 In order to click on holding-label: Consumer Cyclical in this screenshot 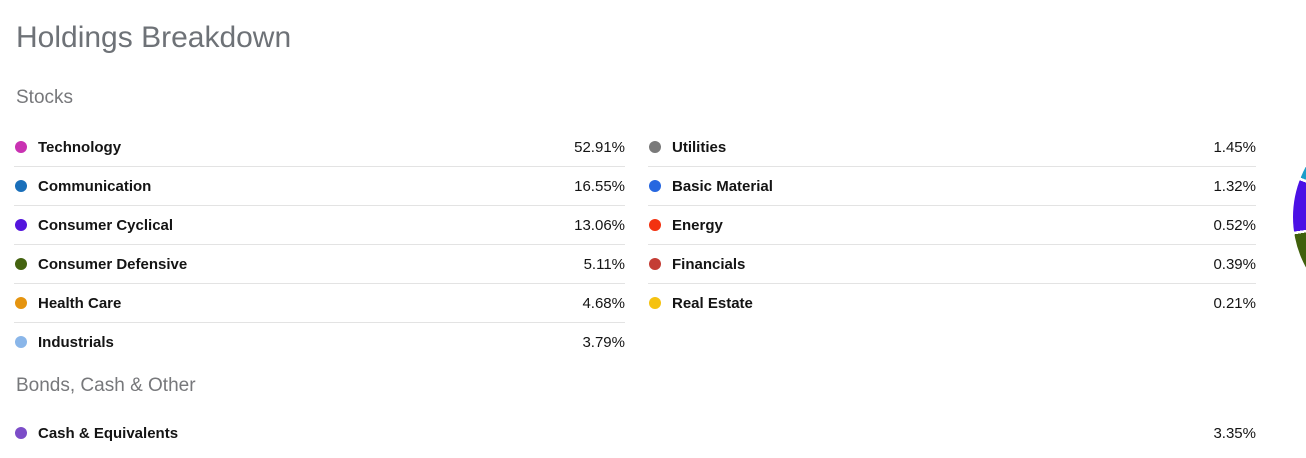, I will do `click(106, 225)`.